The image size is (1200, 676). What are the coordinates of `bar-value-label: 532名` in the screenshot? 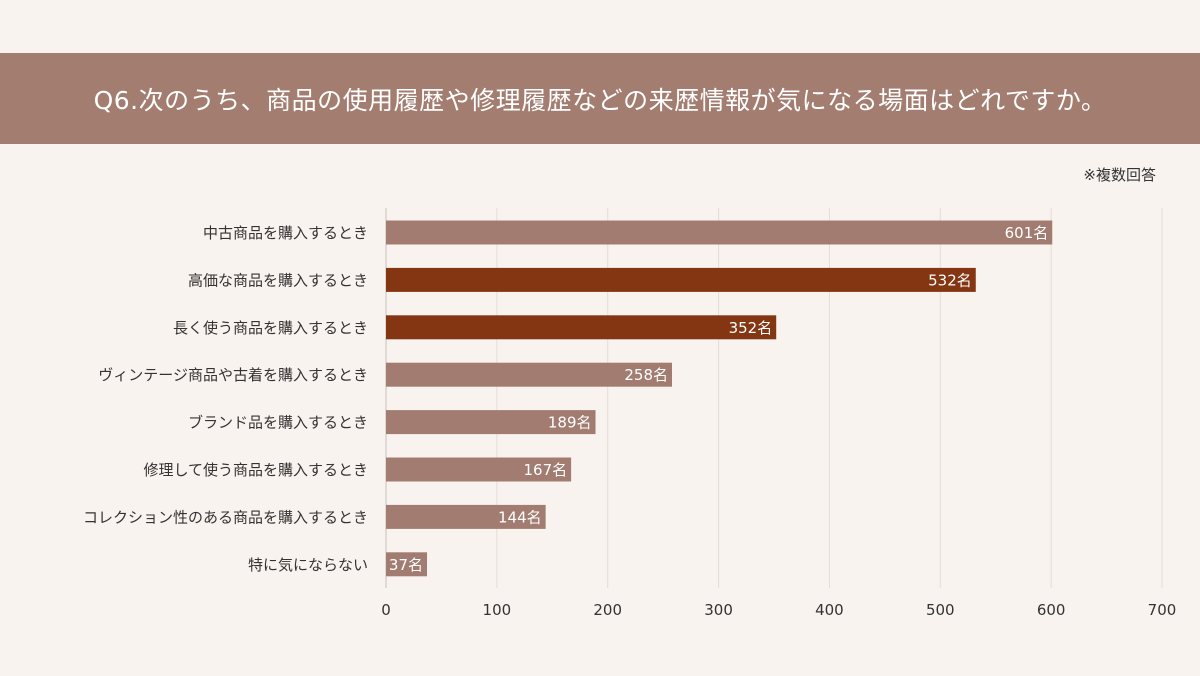 It's located at (950, 280).